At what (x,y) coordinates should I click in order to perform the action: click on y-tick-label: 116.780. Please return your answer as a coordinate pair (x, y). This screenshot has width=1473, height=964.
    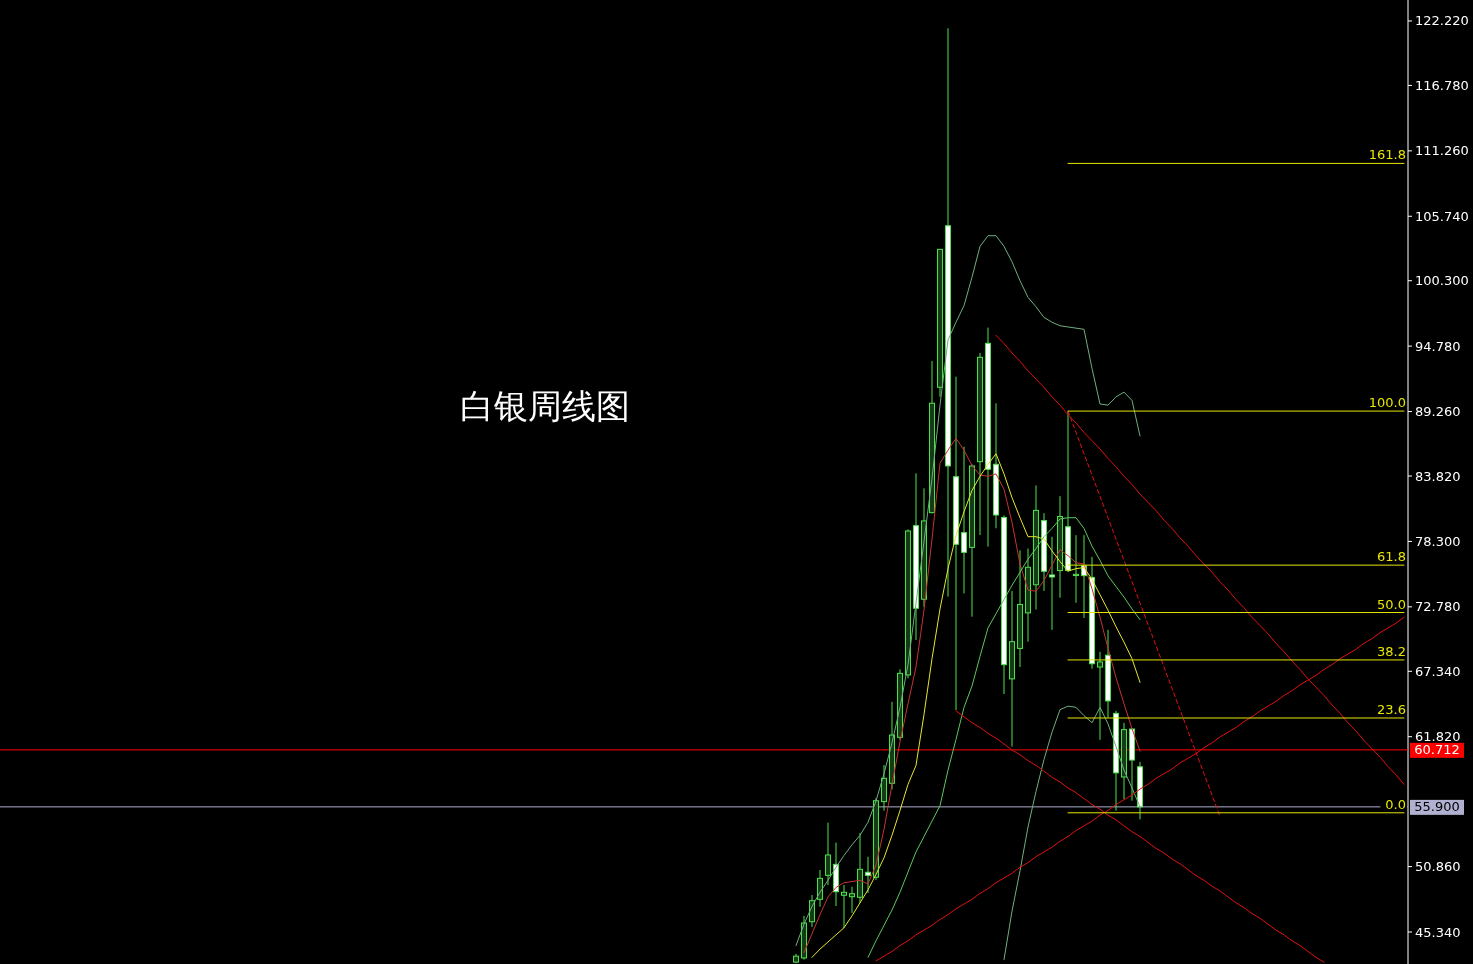
    Looking at the image, I should click on (1442, 85).